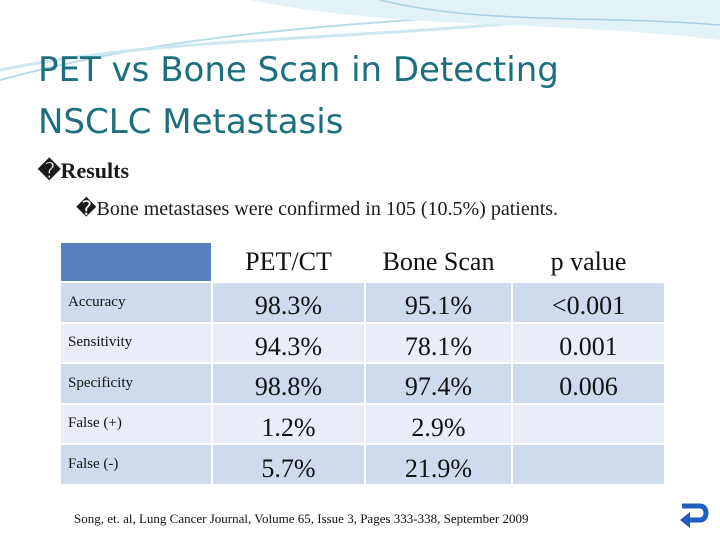 This screenshot has height=540, width=720. What do you see at coordinates (438, 302) in the screenshot?
I see `value-cell: 95.1%` at bounding box center [438, 302].